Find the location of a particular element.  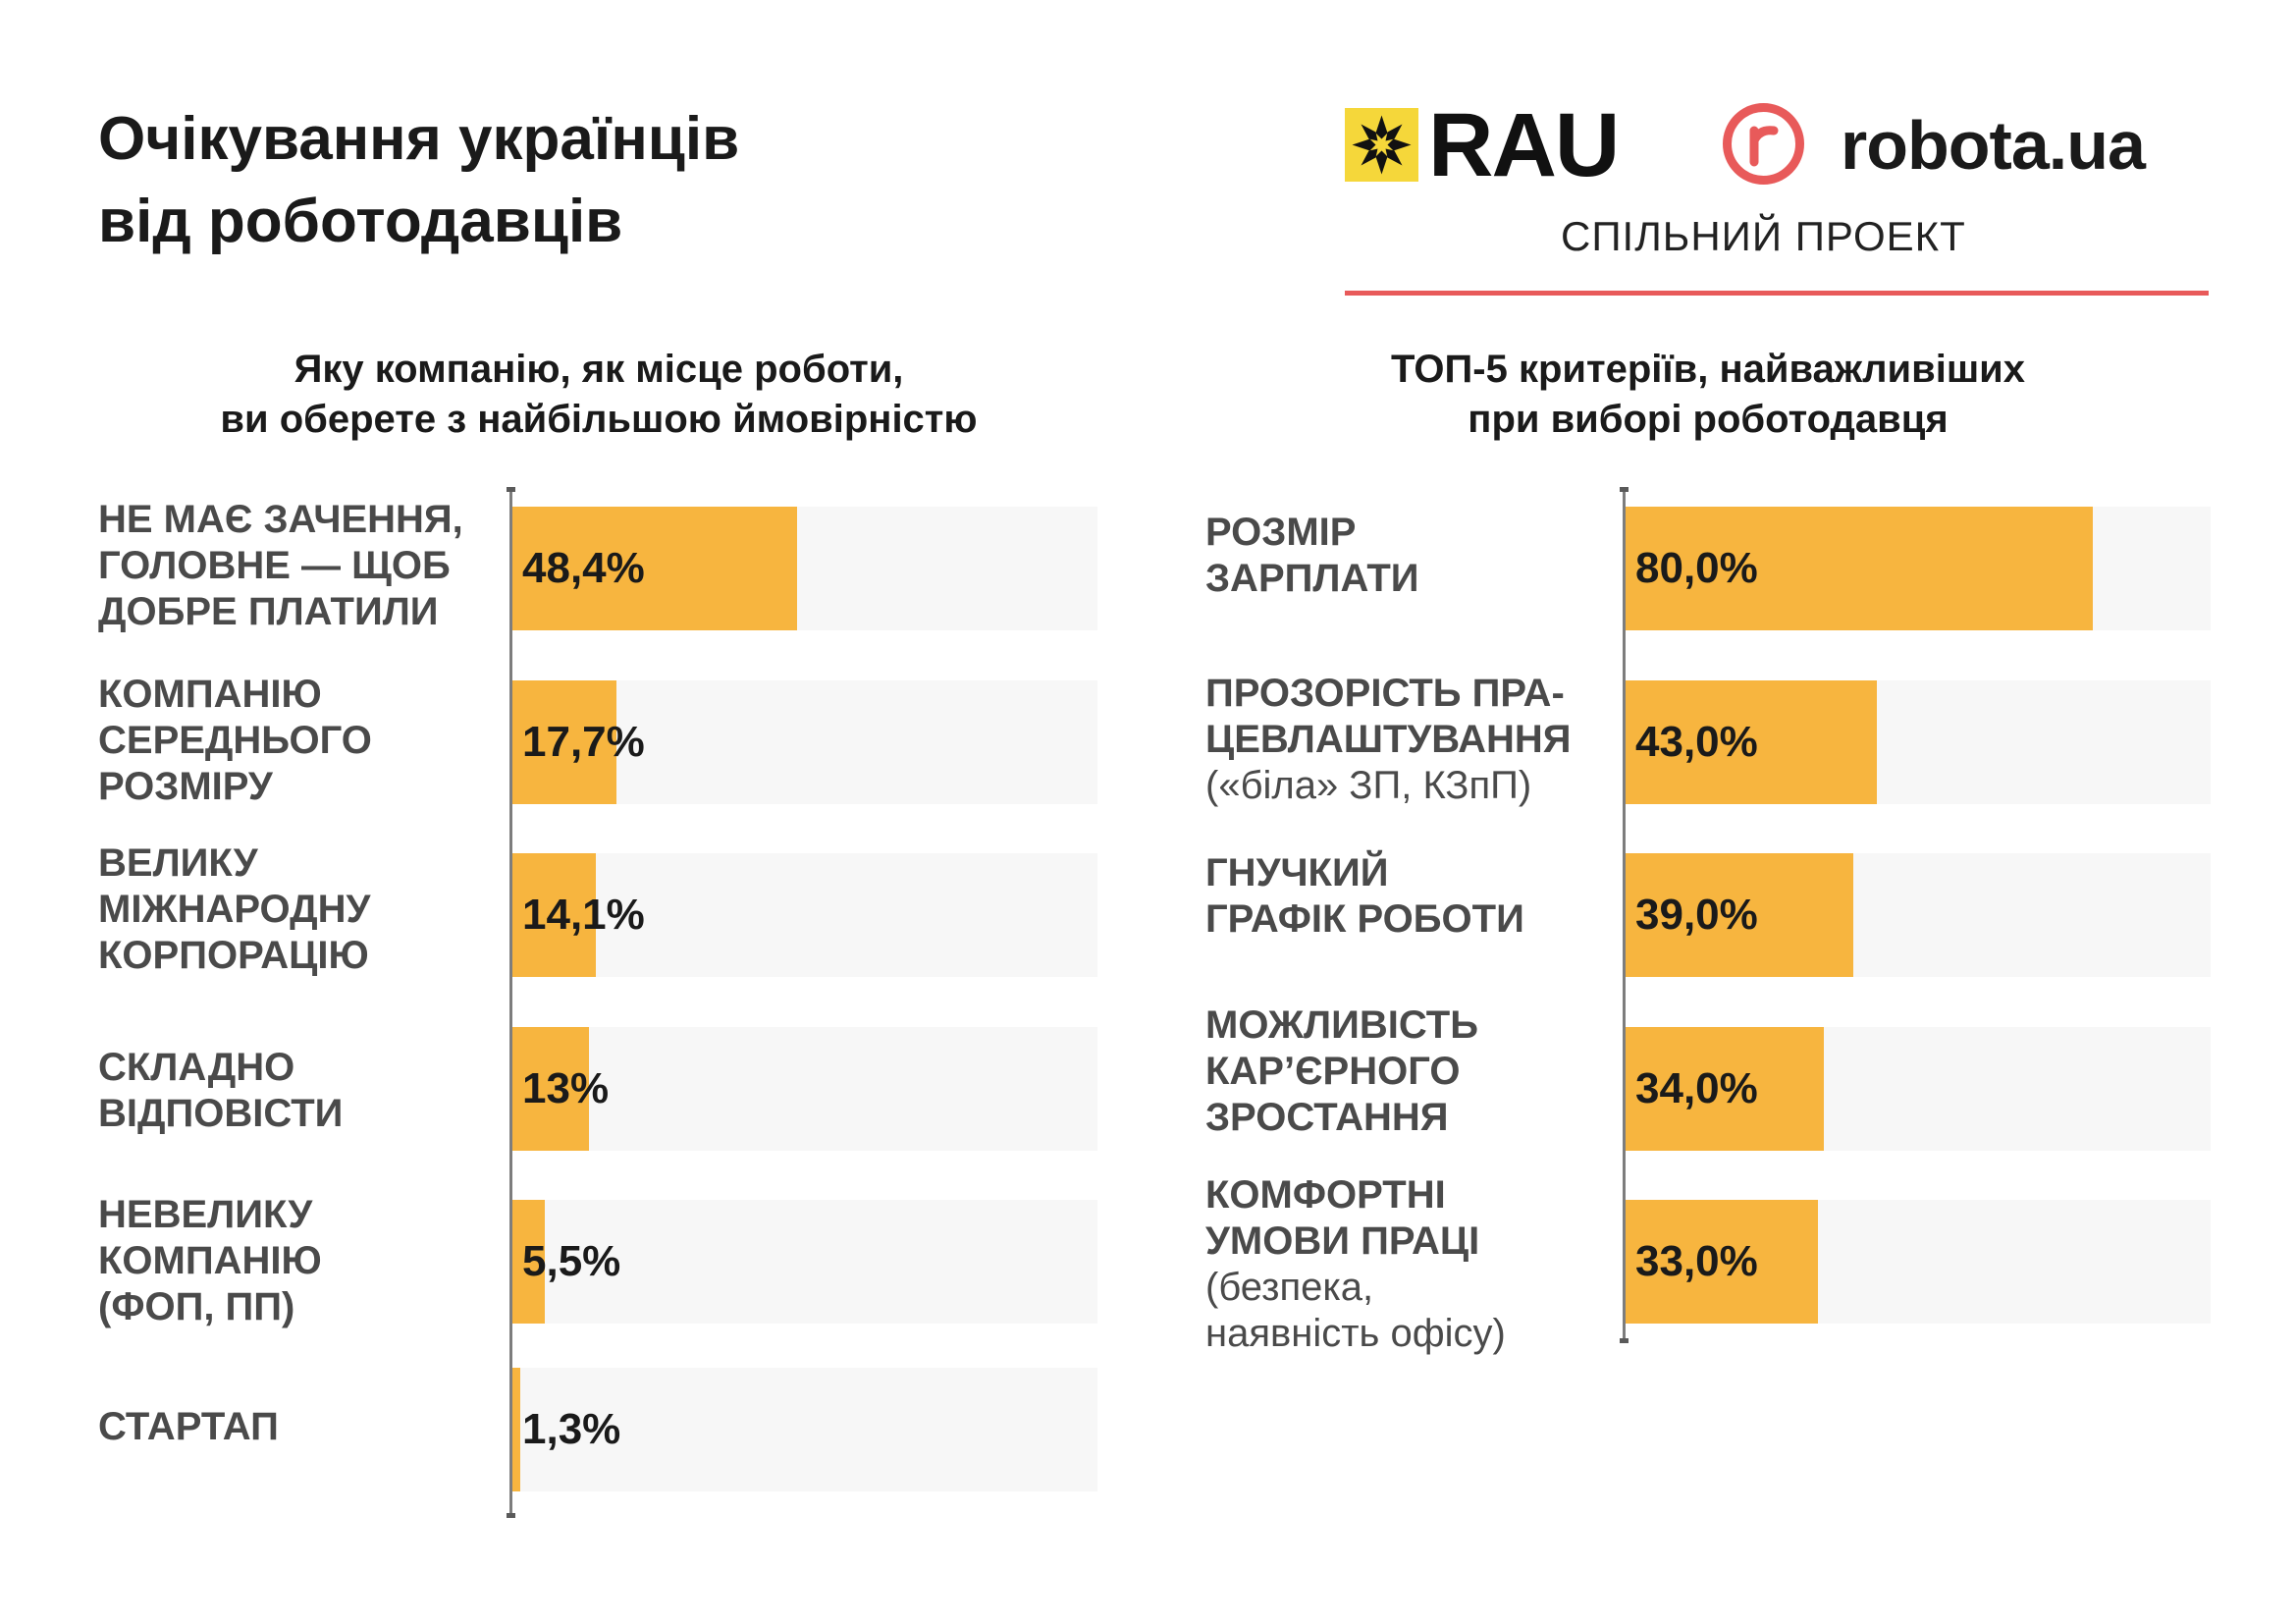

page-title: Очікування українців від роботодавців is located at coordinates (419, 180).